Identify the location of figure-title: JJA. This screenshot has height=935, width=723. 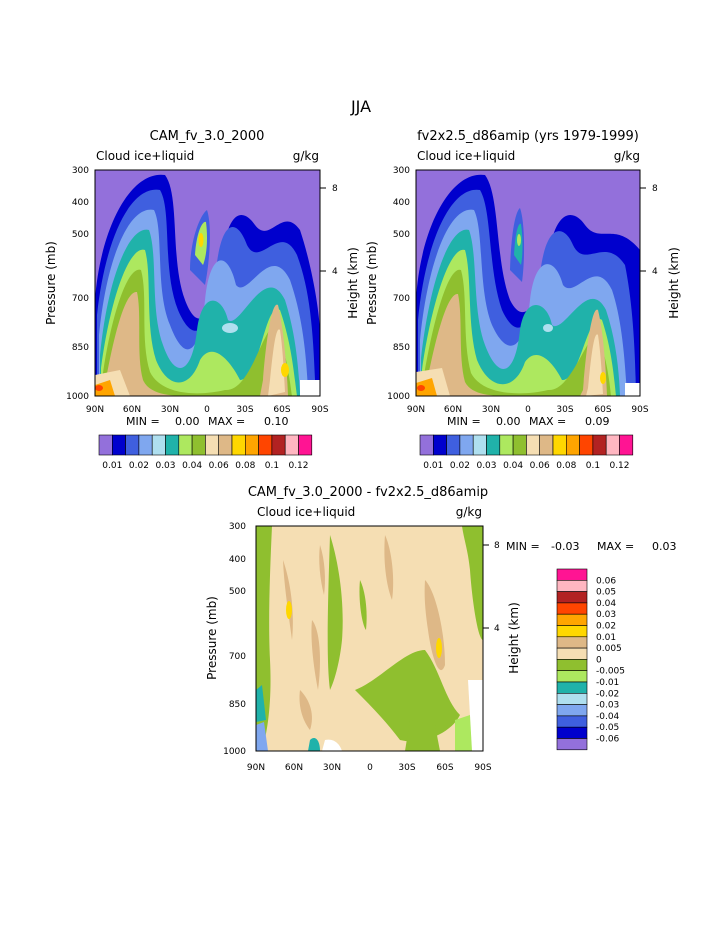
(360, 106).